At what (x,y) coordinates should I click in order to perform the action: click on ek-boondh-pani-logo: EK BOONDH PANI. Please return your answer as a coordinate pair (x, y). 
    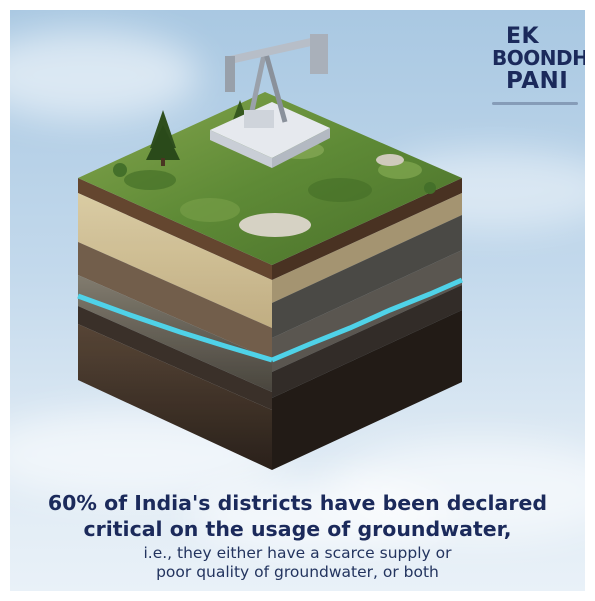
    Looking at the image, I should click on (538, 72).